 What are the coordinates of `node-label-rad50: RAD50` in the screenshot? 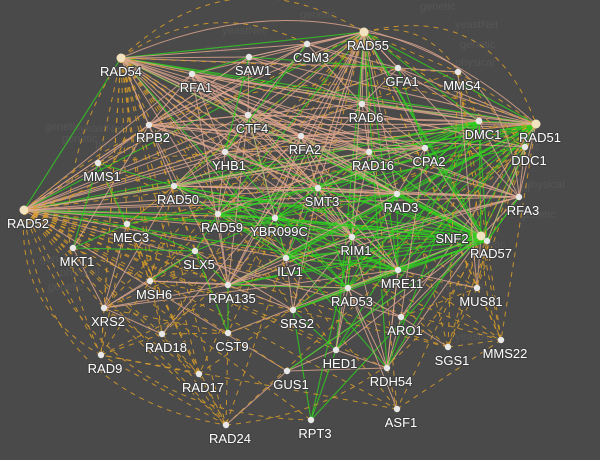 It's located at (178, 199).